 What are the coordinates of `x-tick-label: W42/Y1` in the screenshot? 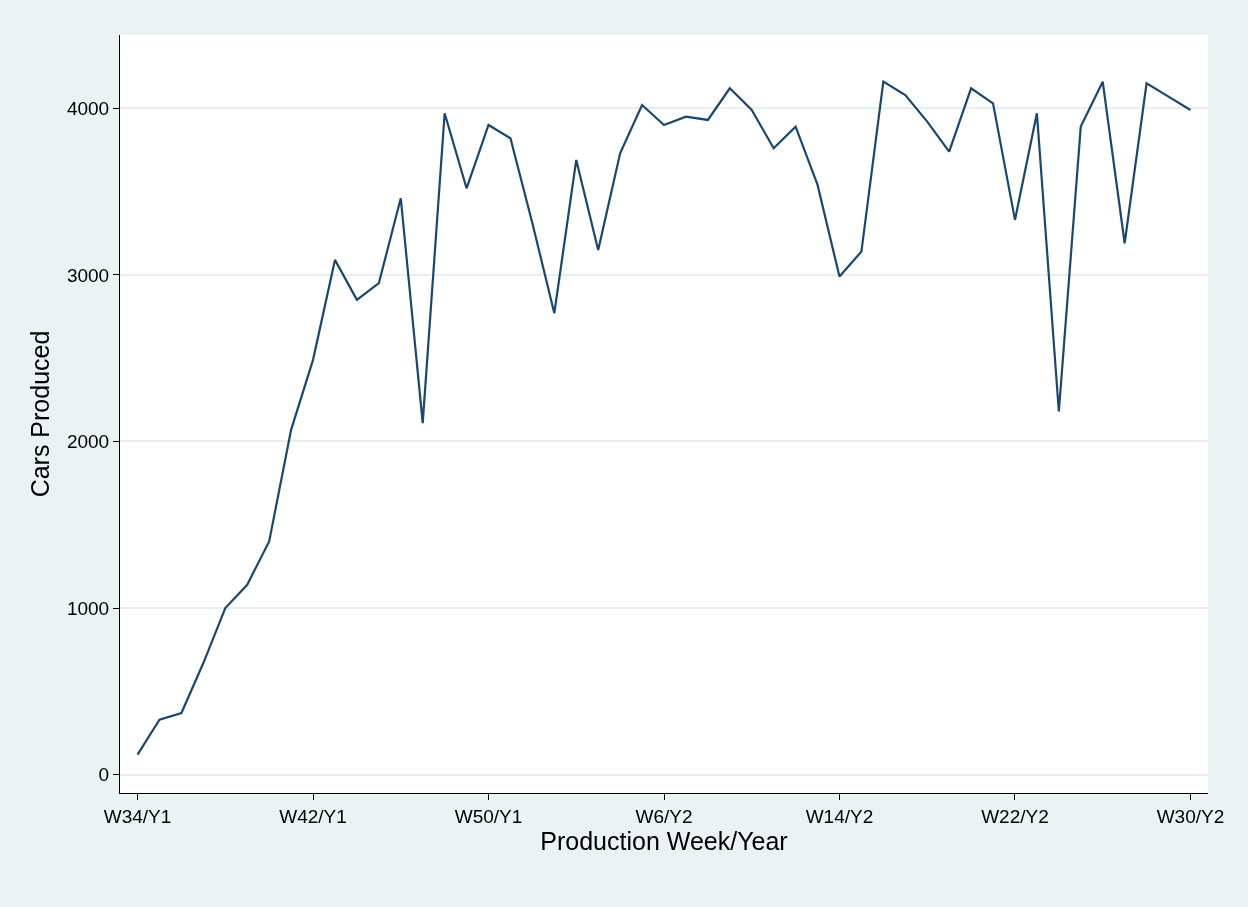 It's located at (313, 816).